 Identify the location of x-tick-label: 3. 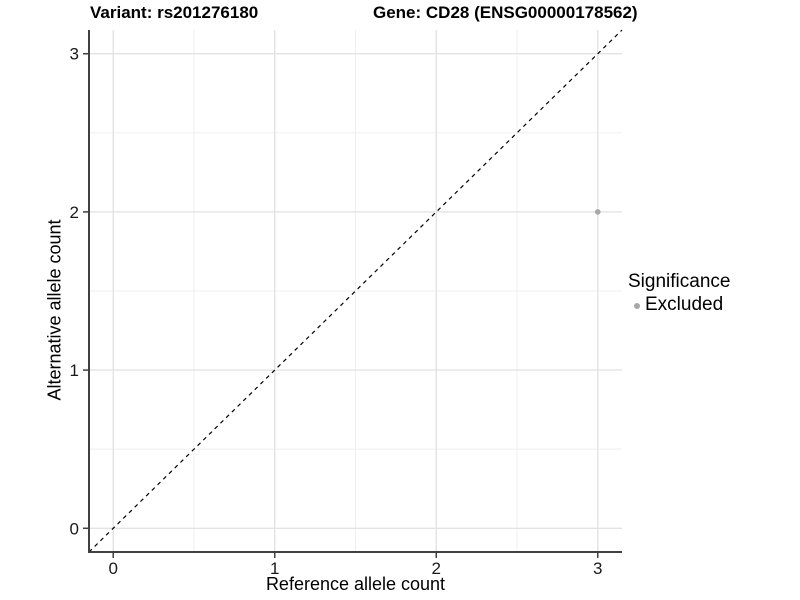
(597, 568).